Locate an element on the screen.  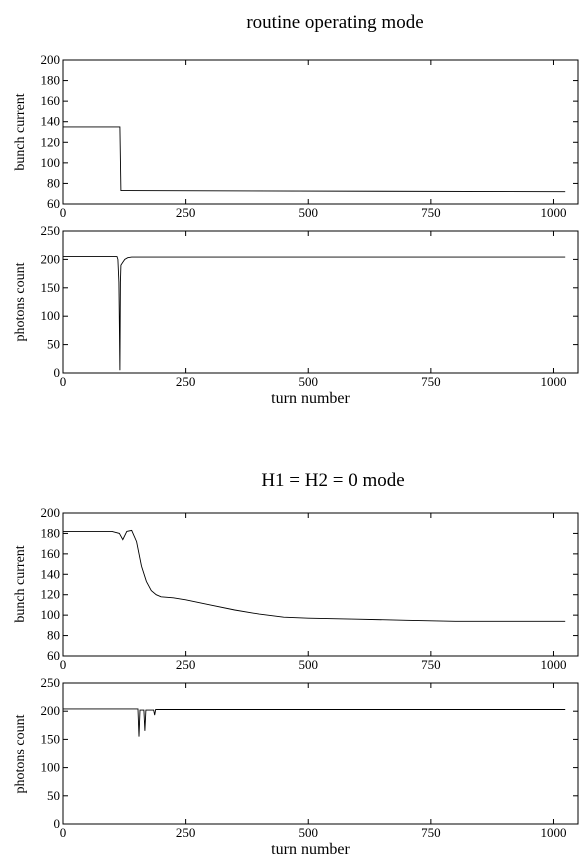
chart-title-h1h2: H1 = H2 = 0 mode is located at coordinates (332, 480).